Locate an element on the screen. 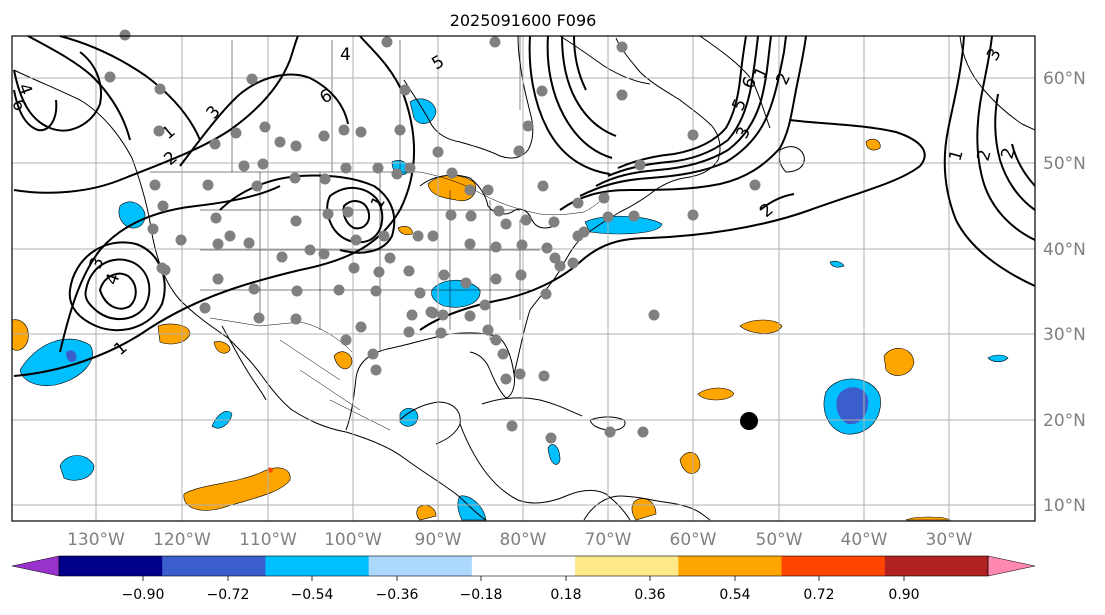  lat-label: 10°N is located at coordinates (1064, 506).